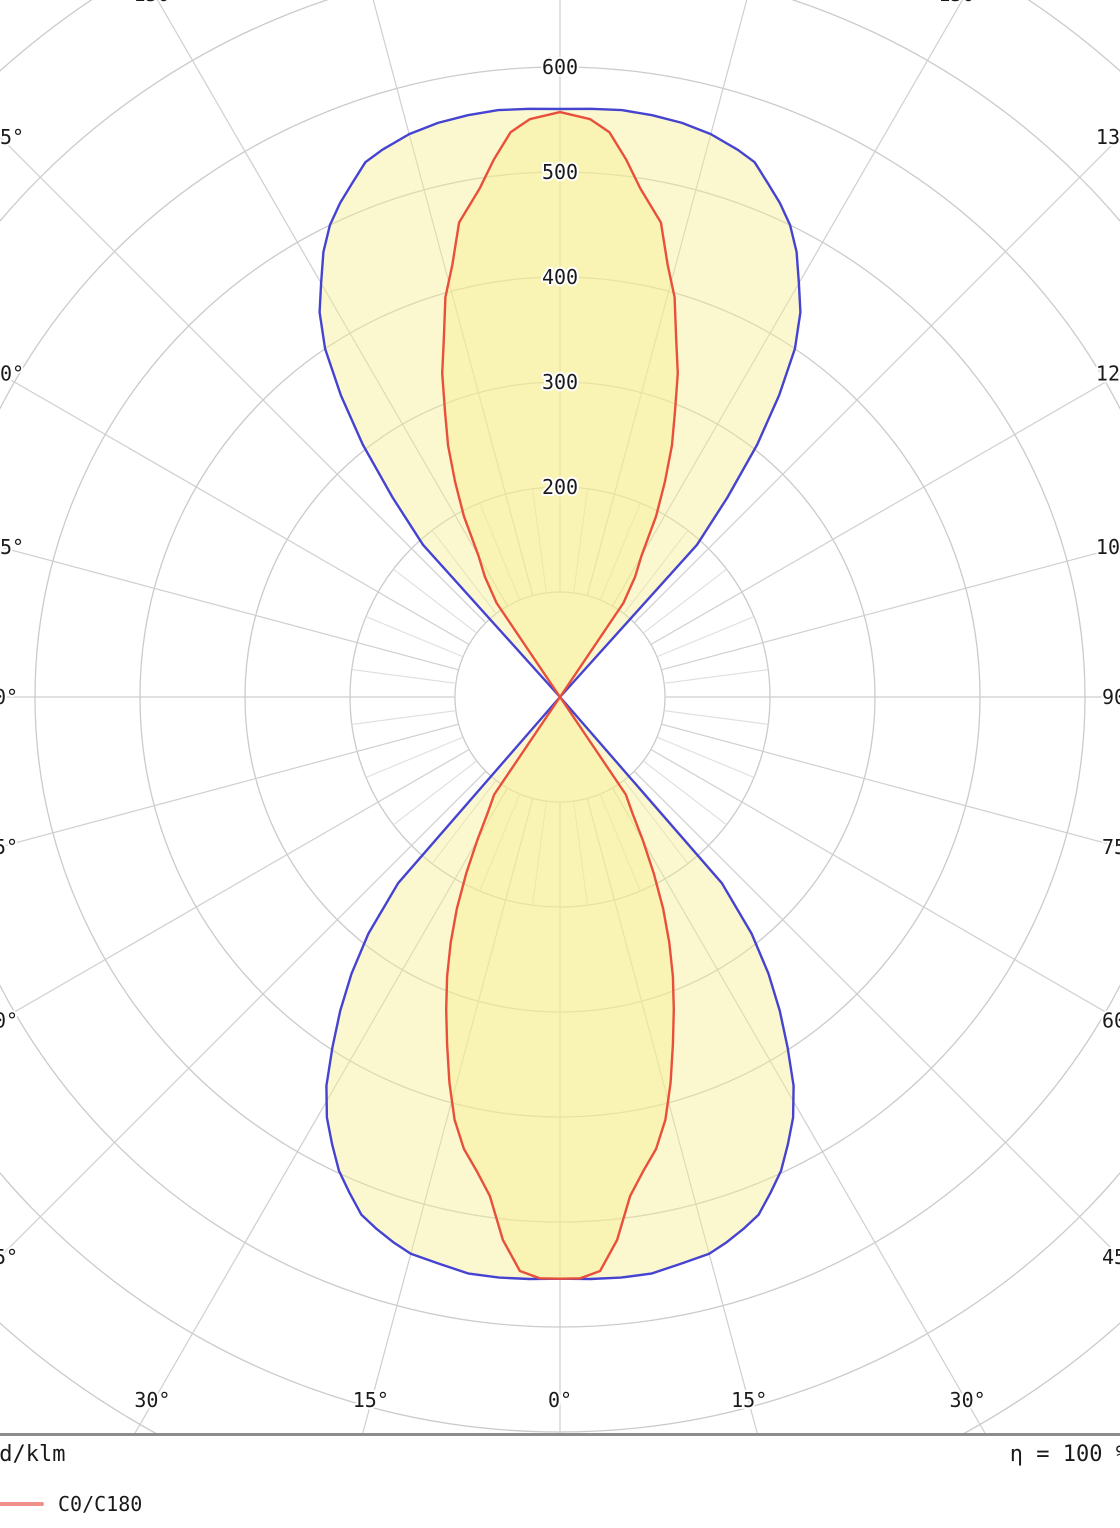 Image resolution: width=1120 pixels, height=1528 pixels. Describe the element at coordinates (152, 1400) in the screenshot. I see `angle-label-bottom-left-30: 30°` at that location.